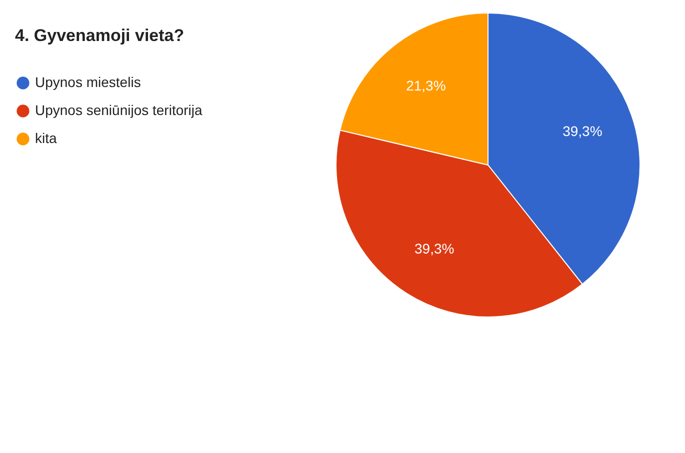 This screenshot has width=685, height=453. Describe the element at coordinates (46, 138) in the screenshot. I see `legend-label: kita` at that location.